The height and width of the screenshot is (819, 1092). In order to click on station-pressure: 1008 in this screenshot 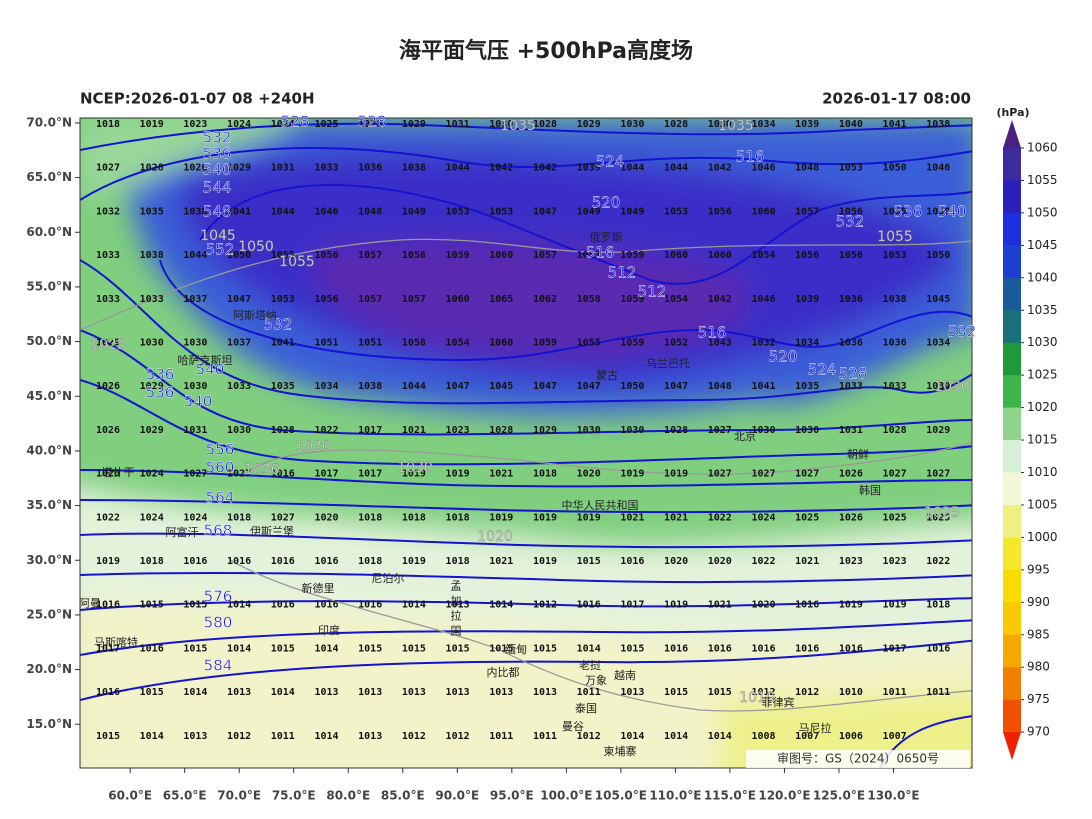, I will do `click(763, 736)`.